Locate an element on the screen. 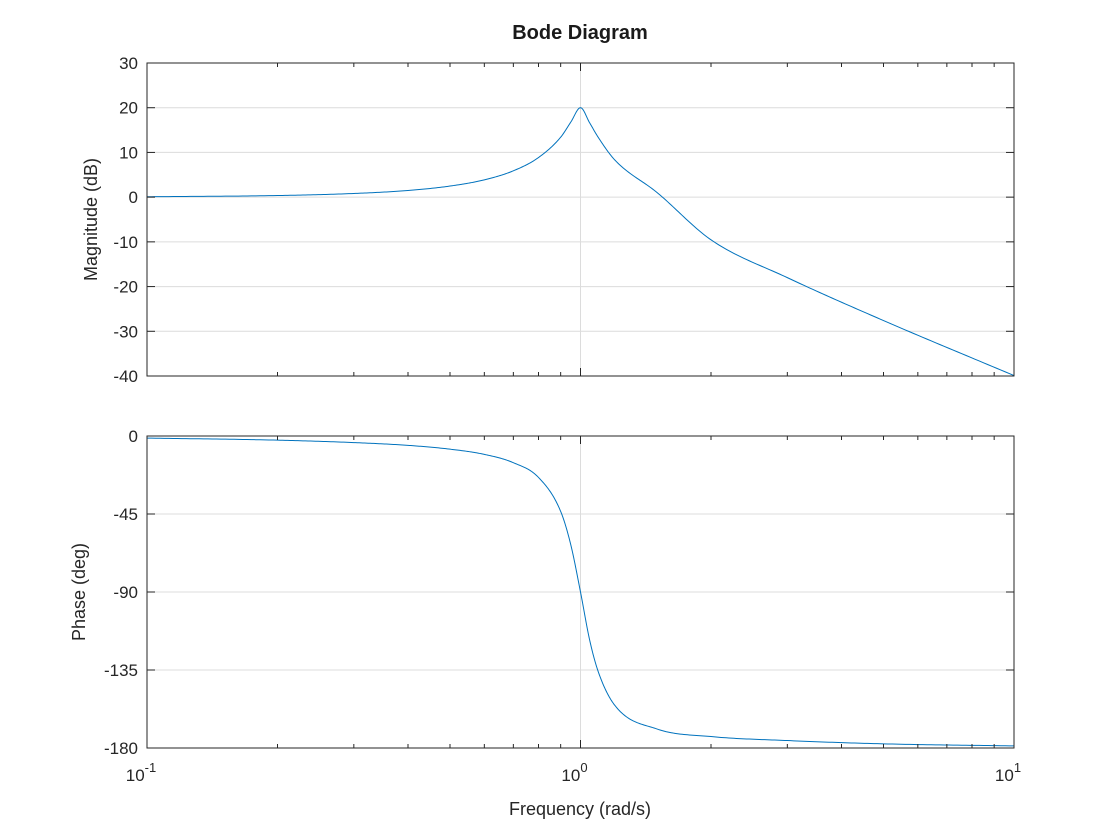 This screenshot has width=1120, height=840. x-tick-label: 10⁻¹ is located at coordinates (141, 772).